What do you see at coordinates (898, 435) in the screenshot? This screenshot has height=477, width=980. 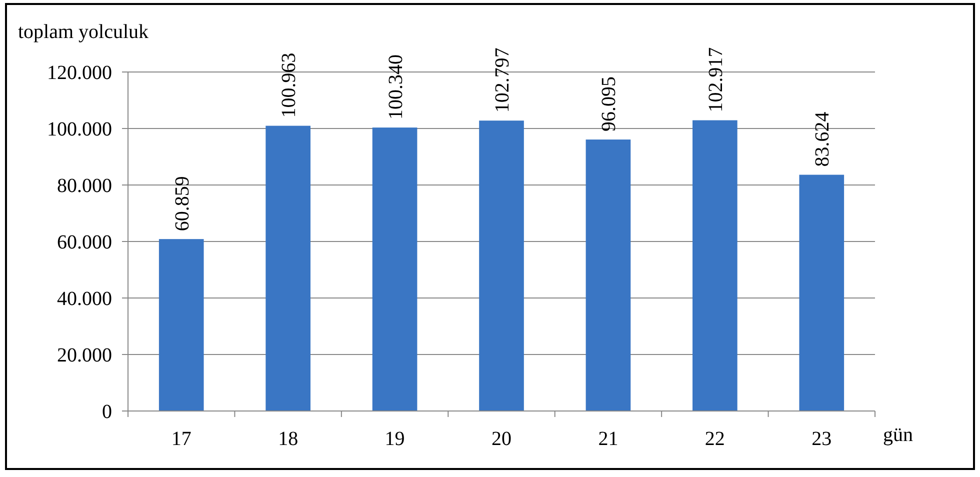 I see `x-axis-title: gün` at bounding box center [898, 435].